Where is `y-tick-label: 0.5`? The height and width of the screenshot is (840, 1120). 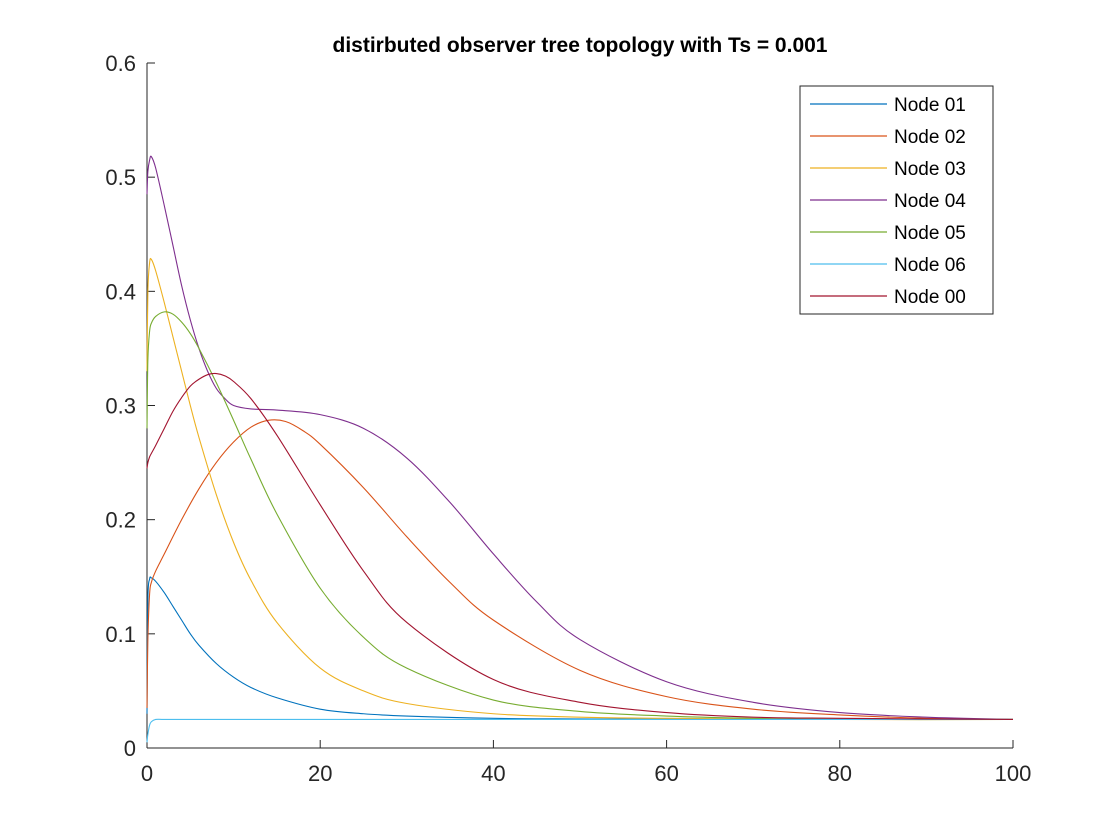 y-tick-label: 0.5 is located at coordinates (120, 177).